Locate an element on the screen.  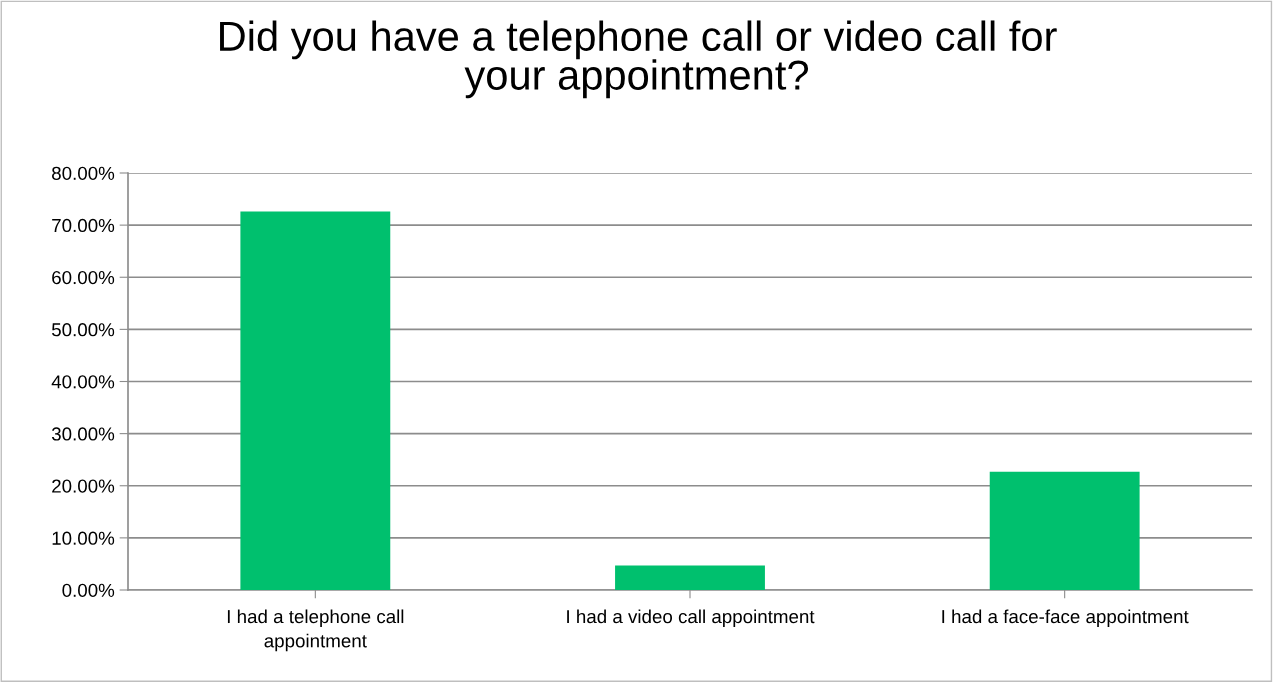
y-tick-label: 0.00% is located at coordinates (88, 590).